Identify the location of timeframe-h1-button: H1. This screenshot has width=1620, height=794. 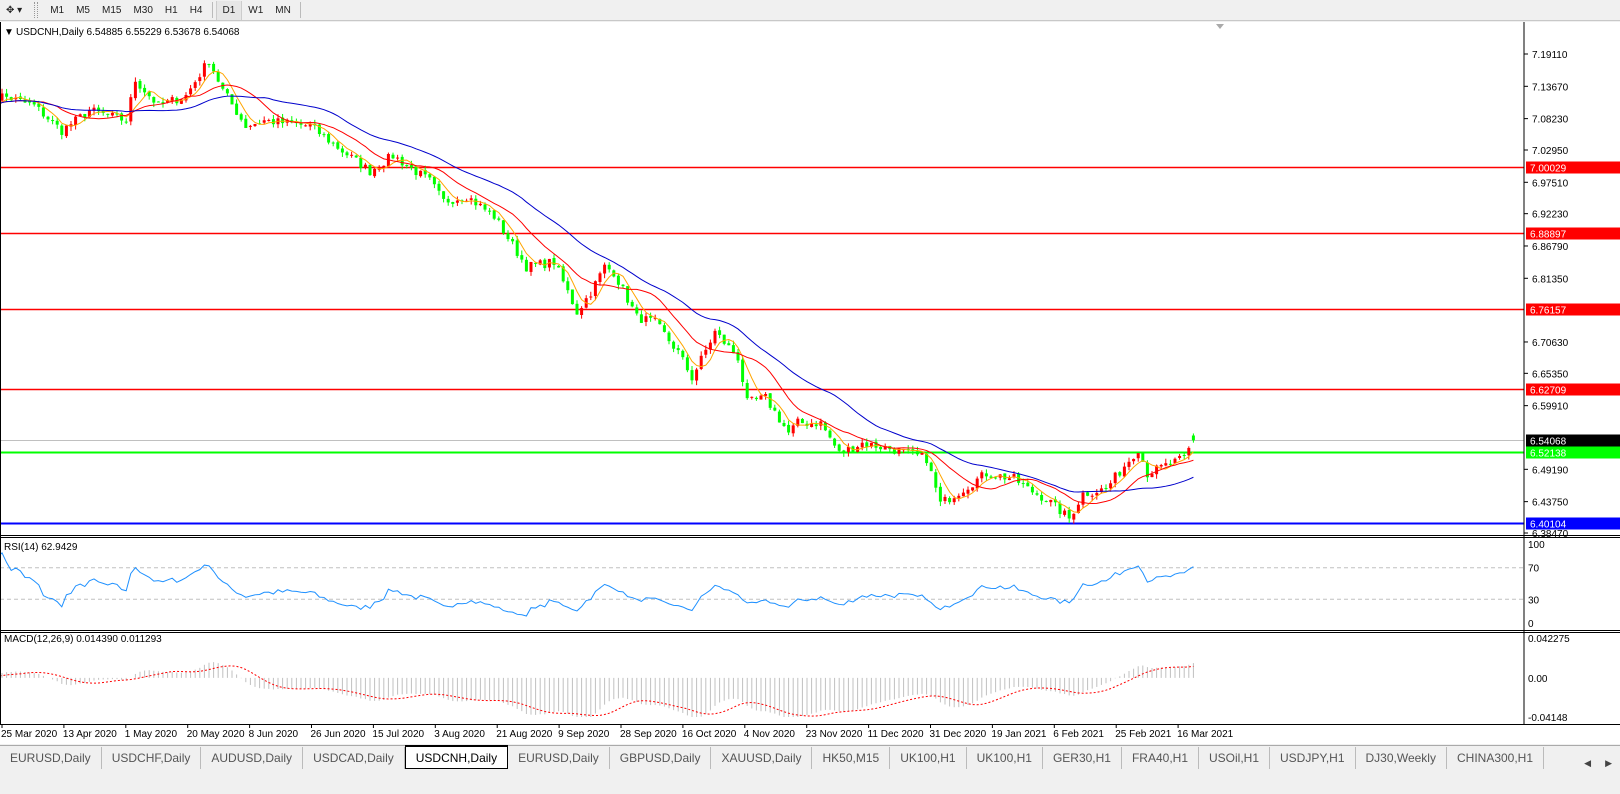
(171, 10).